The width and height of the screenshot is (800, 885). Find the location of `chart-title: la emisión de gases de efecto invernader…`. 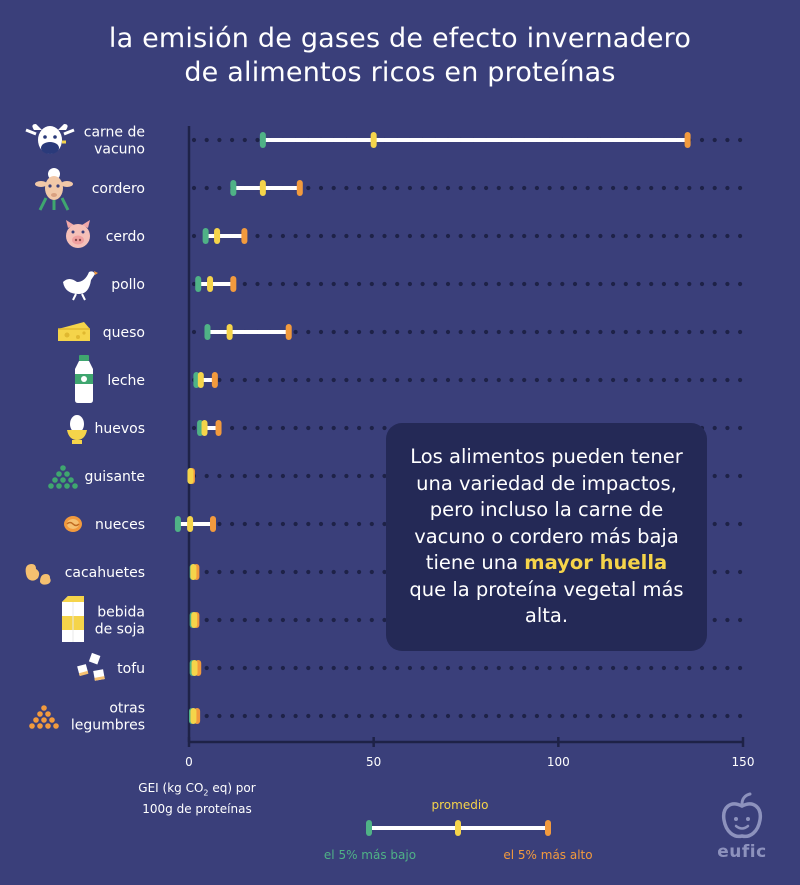

chart-title: la emisión de gases de efecto invernader… is located at coordinates (400, 56).